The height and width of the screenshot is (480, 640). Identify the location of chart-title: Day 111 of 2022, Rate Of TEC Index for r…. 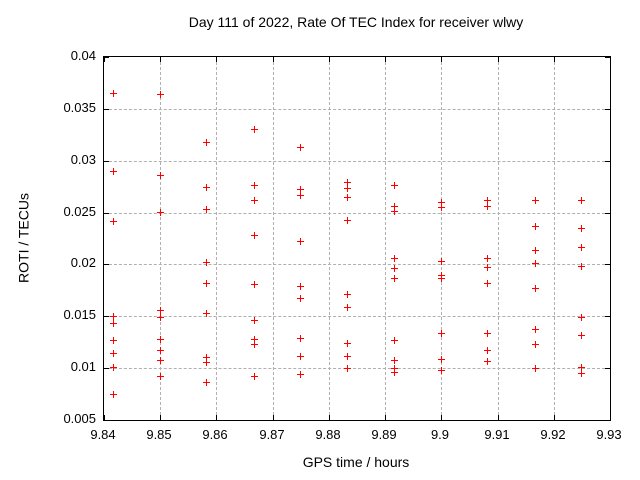
(356, 22).